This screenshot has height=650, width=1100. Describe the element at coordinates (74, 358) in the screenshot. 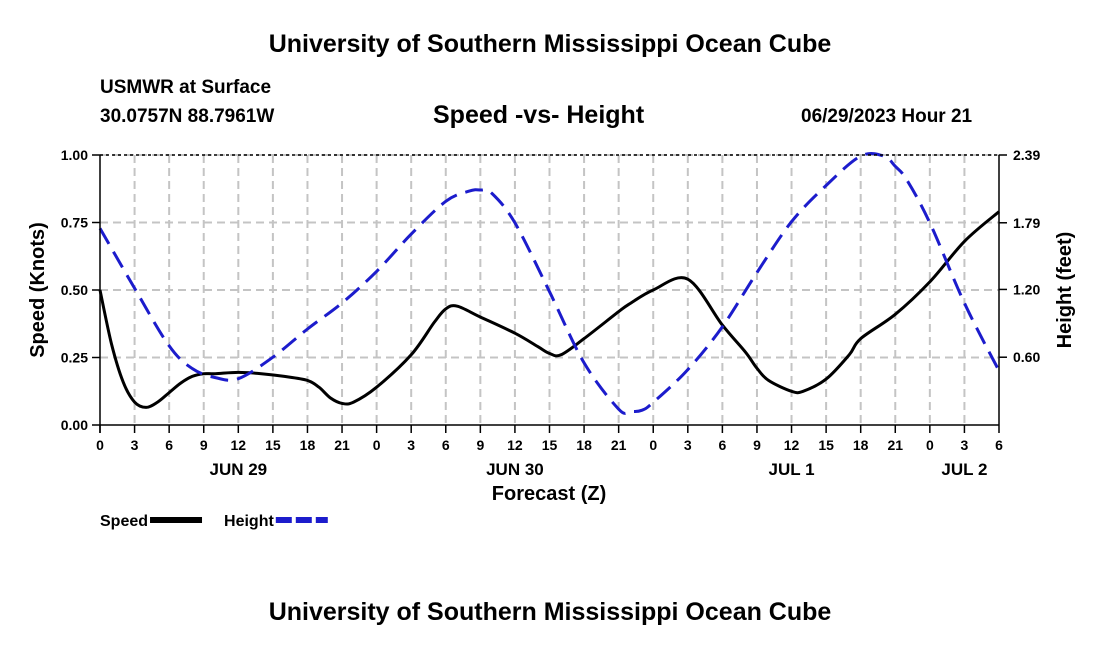

I see `y-tick-label-left: 0.25` at that location.